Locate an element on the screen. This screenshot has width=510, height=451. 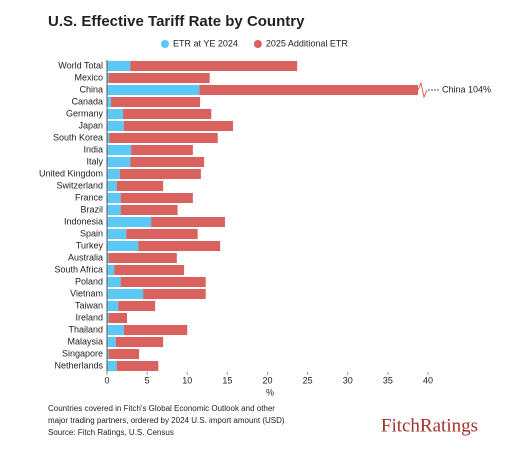
y-tick-label: Germany is located at coordinates (85, 113).